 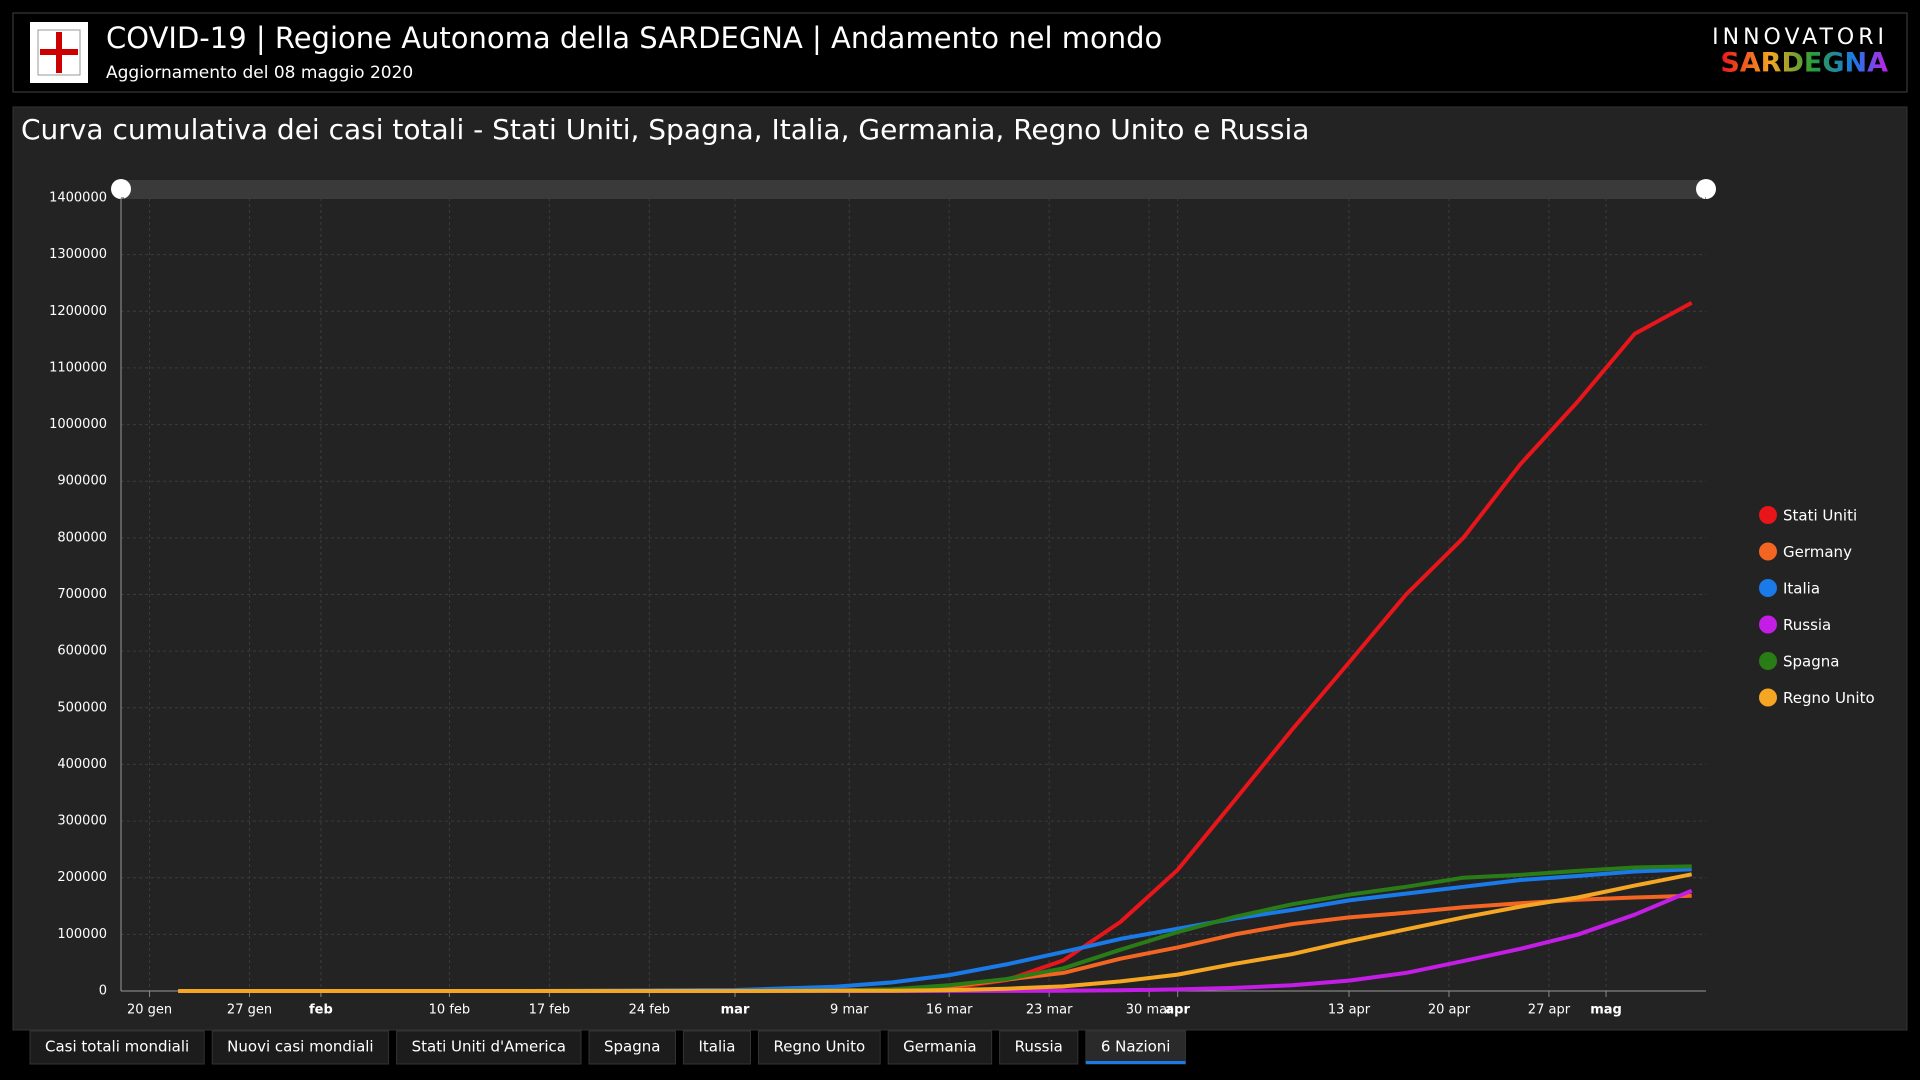 I want to click on y-tick-label: 400000, so click(x=82, y=764).